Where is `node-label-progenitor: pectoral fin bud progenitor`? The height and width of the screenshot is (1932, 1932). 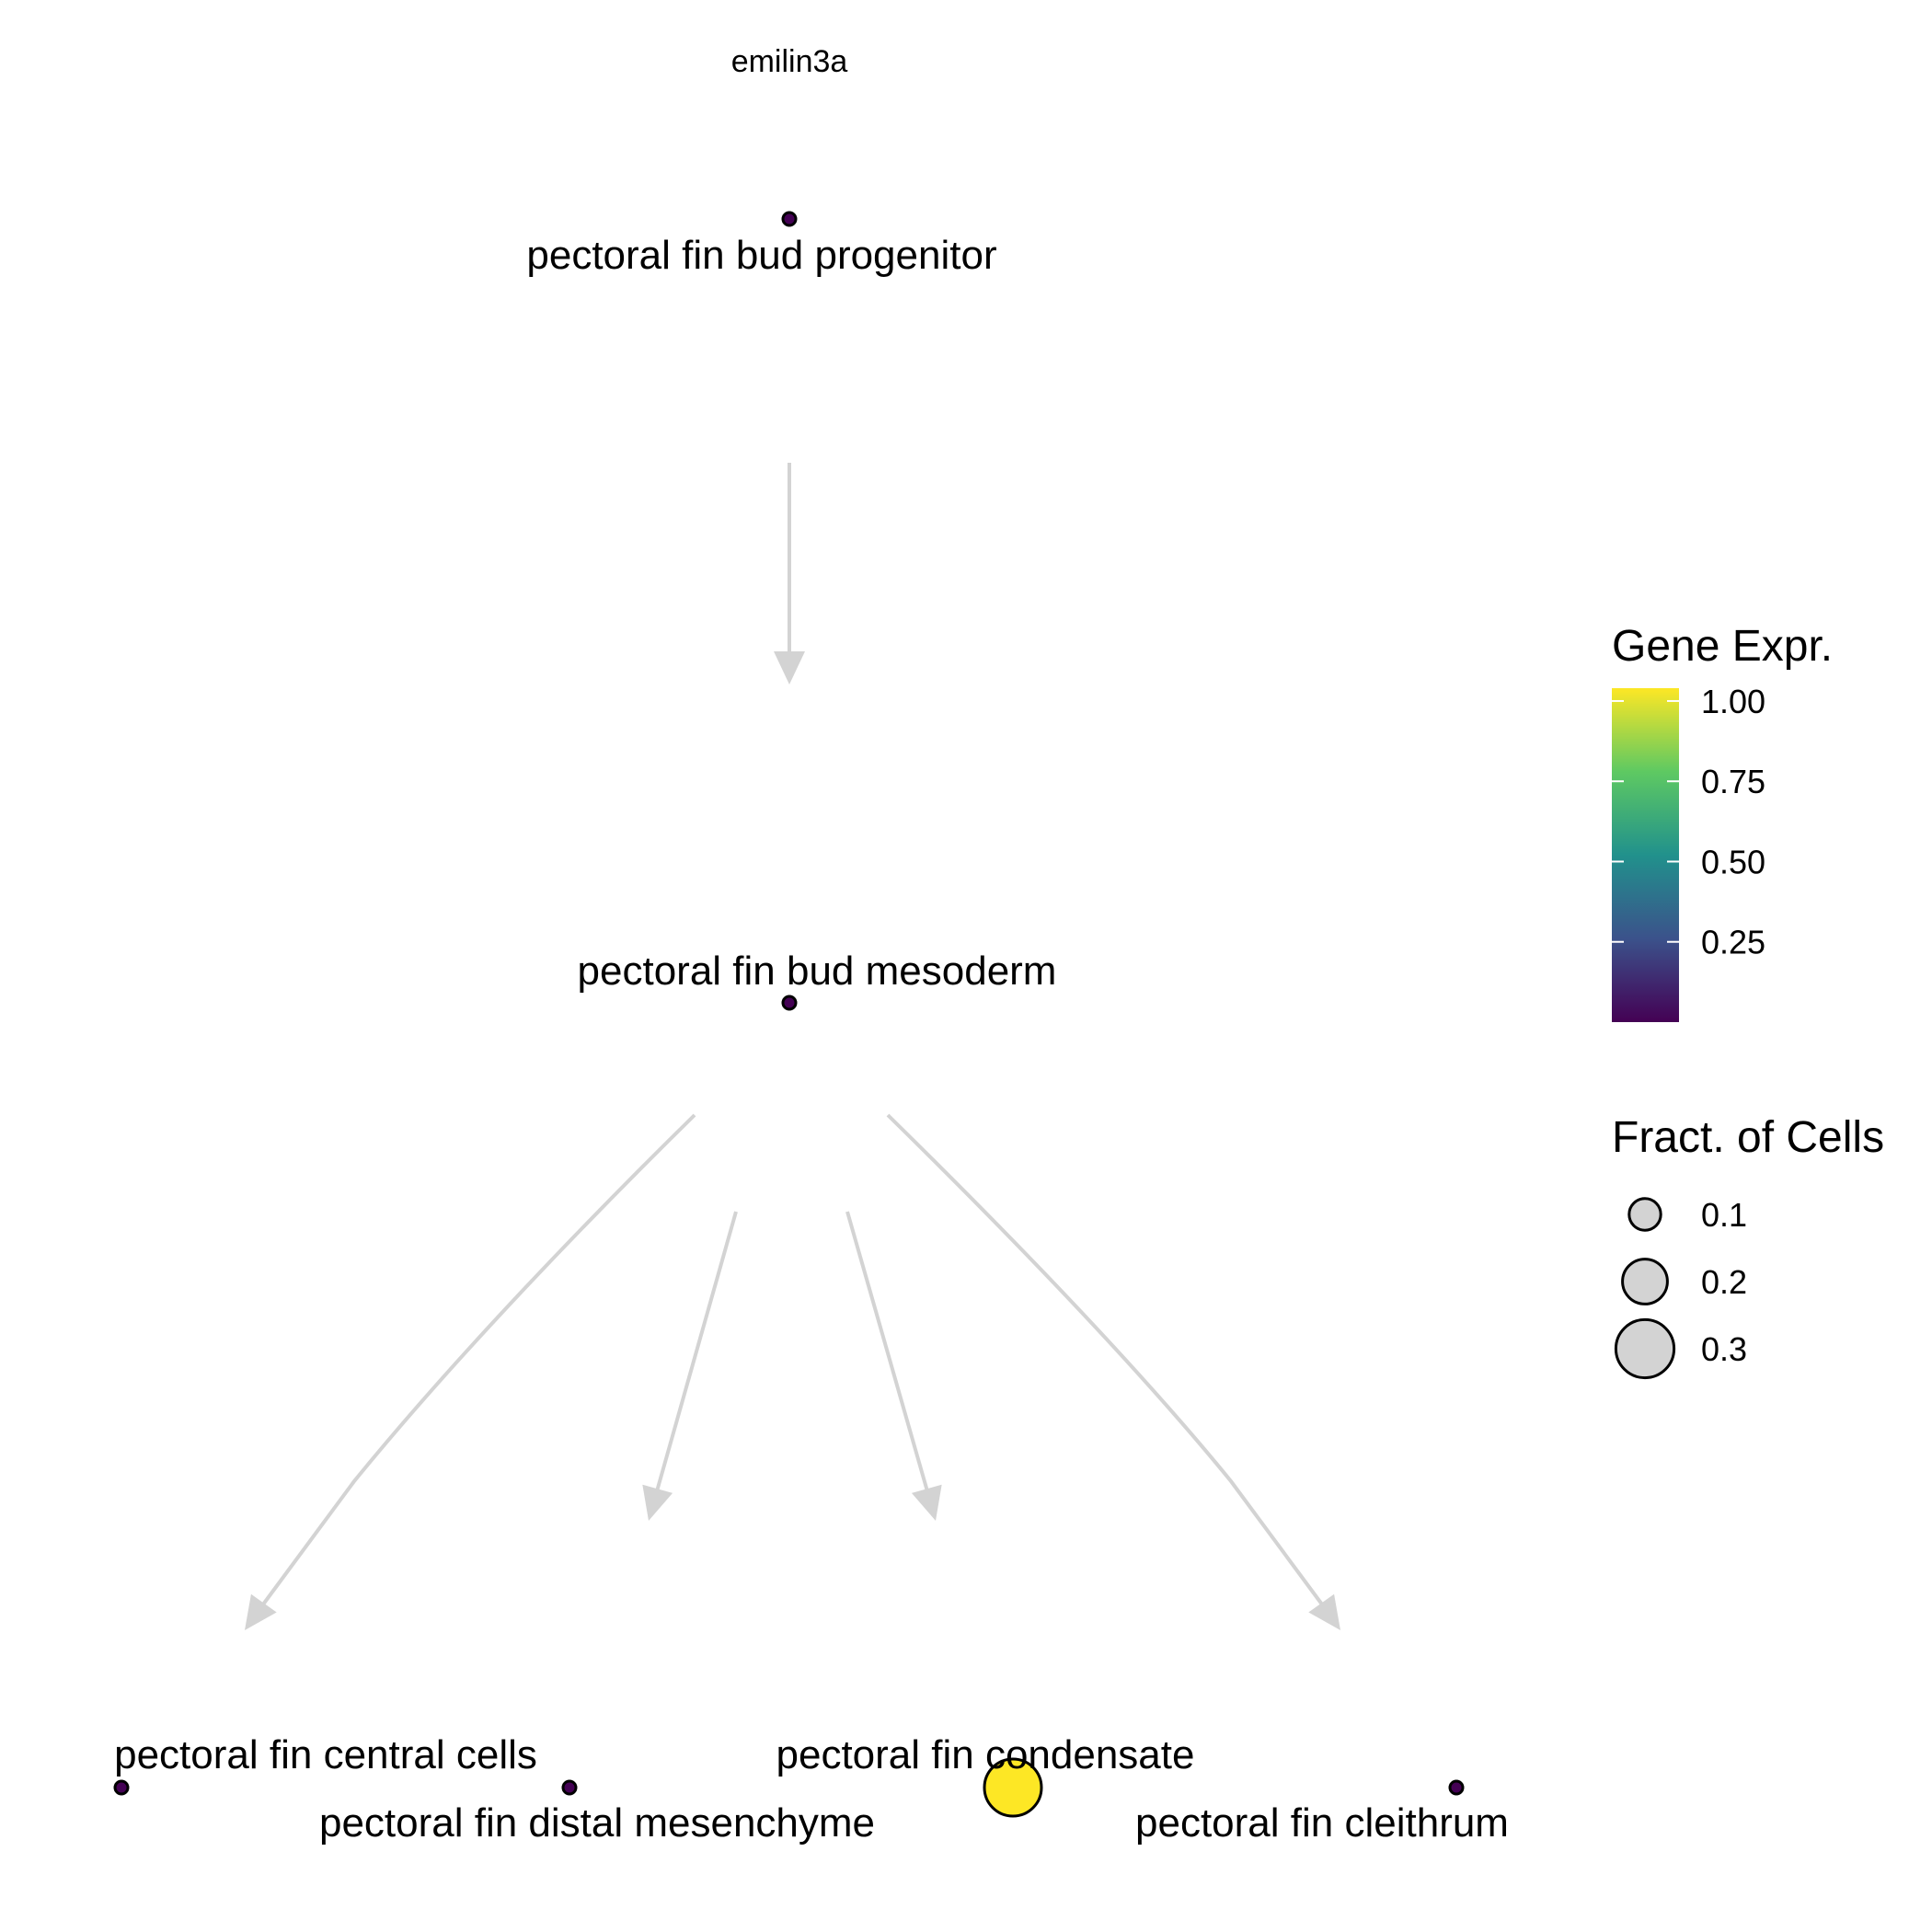
node-label-progenitor: pectoral fin bud progenitor is located at coordinates (761, 255).